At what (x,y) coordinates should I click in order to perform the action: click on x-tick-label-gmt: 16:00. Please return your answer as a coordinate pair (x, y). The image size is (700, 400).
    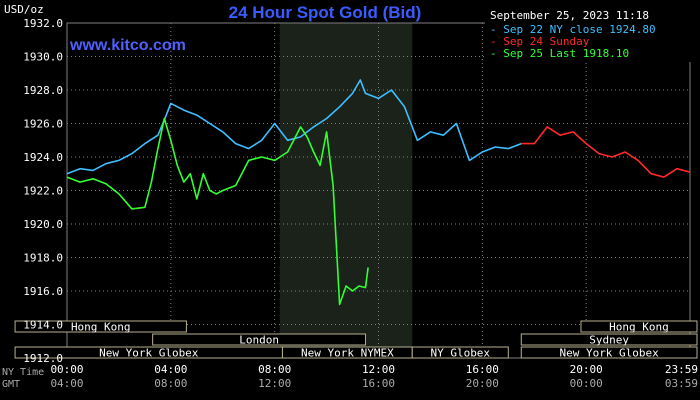
    Looking at the image, I should click on (378, 383).